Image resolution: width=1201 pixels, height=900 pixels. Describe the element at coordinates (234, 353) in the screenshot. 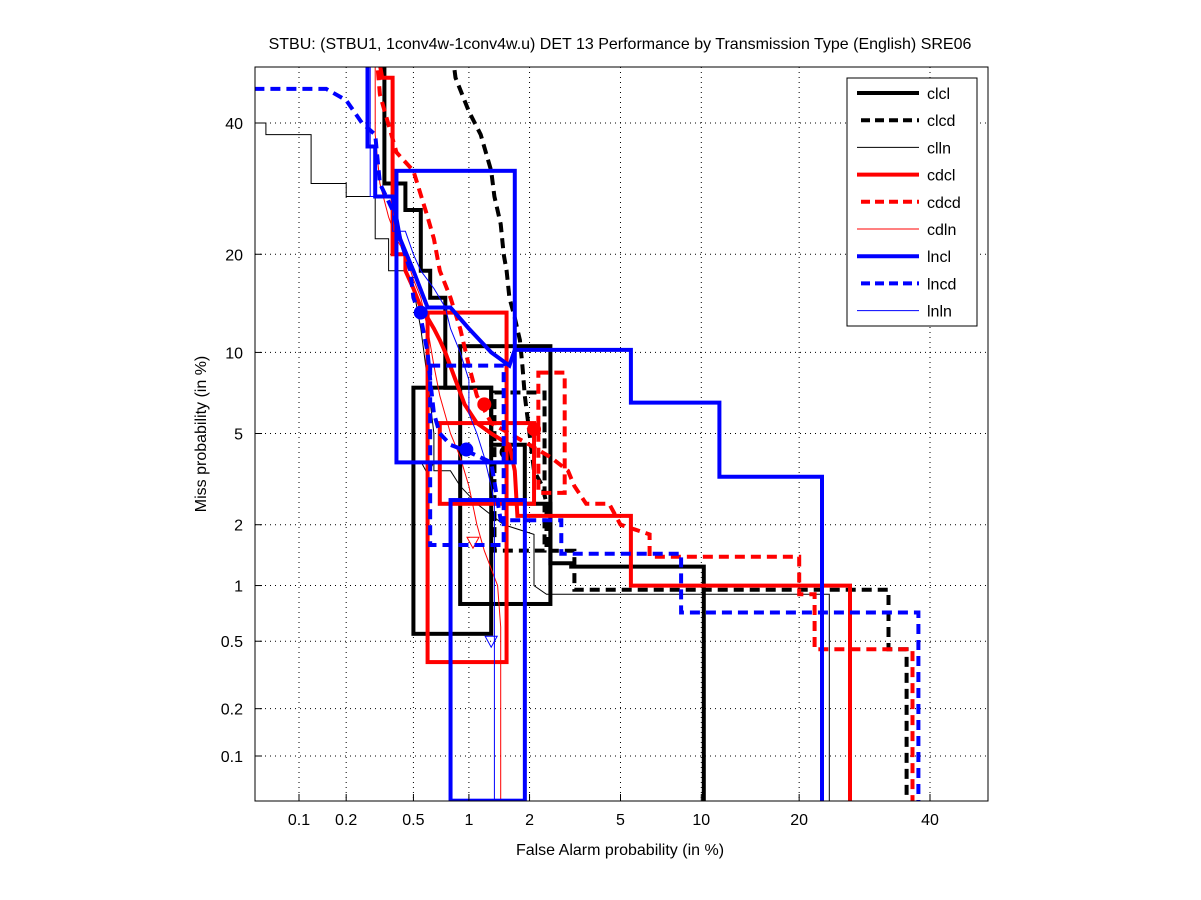

I see `y-tick-label: 10` at that location.